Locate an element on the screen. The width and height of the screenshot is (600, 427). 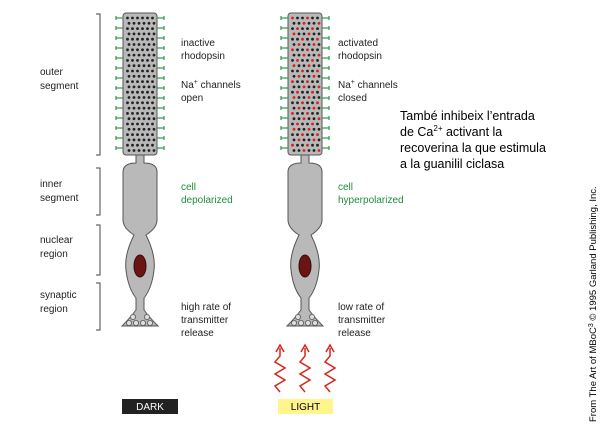
note-line: També inhibeix l’entrada is located at coordinates (467, 116).